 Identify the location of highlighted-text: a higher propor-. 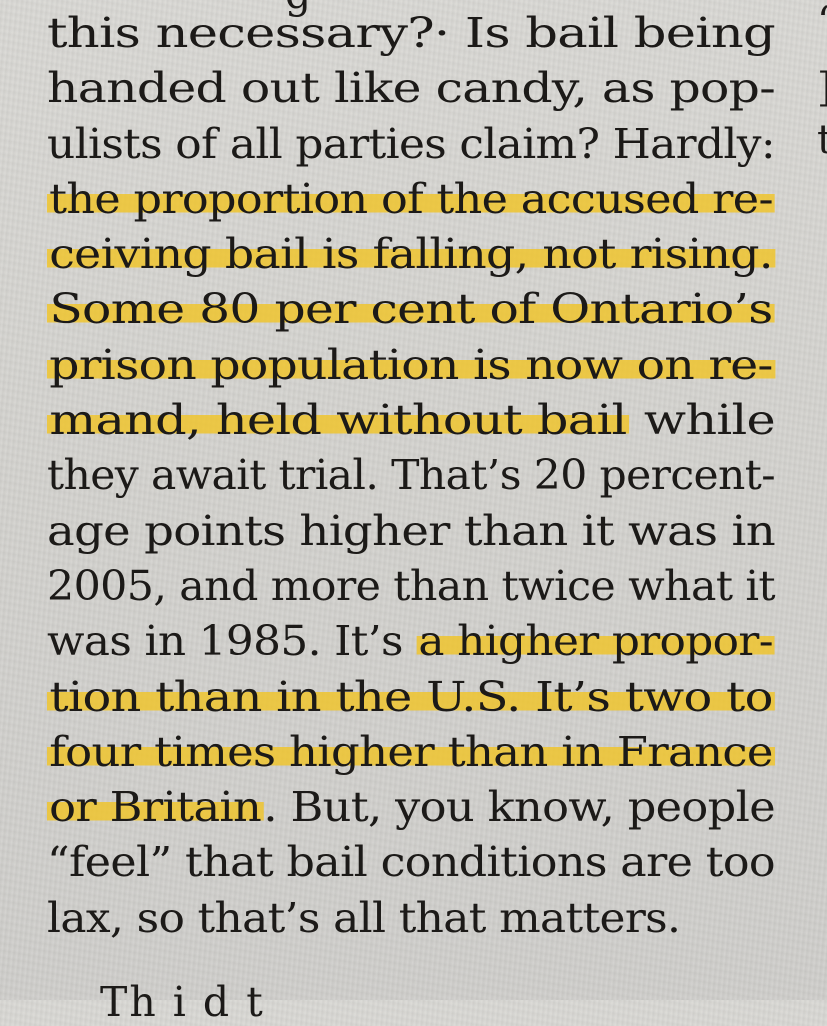
(596, 641).